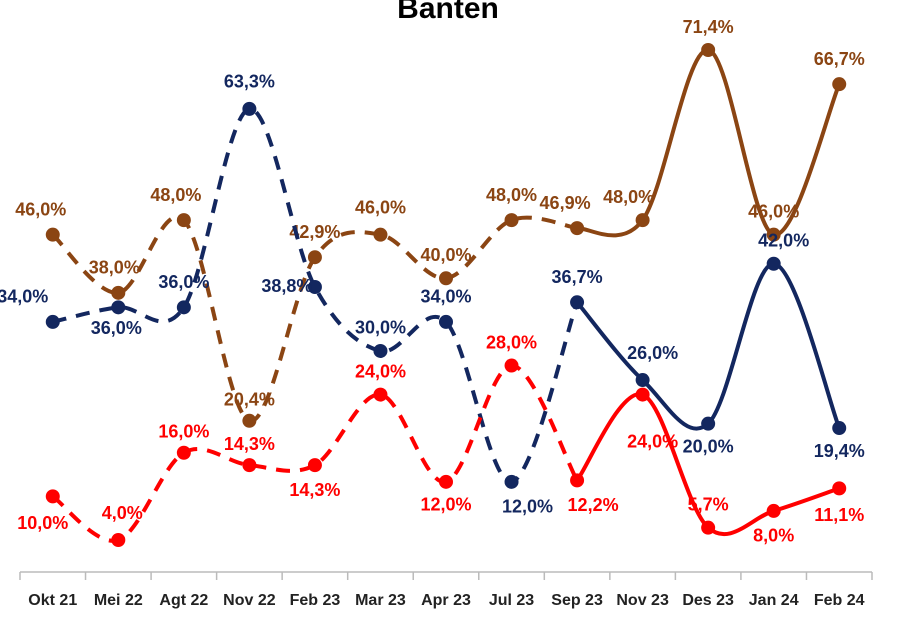 The height and width of the screenshot is (637, 897). Describe the element at coordinates (445, 255) in the screenshot. I see `data-label: 40,0%` at that location.